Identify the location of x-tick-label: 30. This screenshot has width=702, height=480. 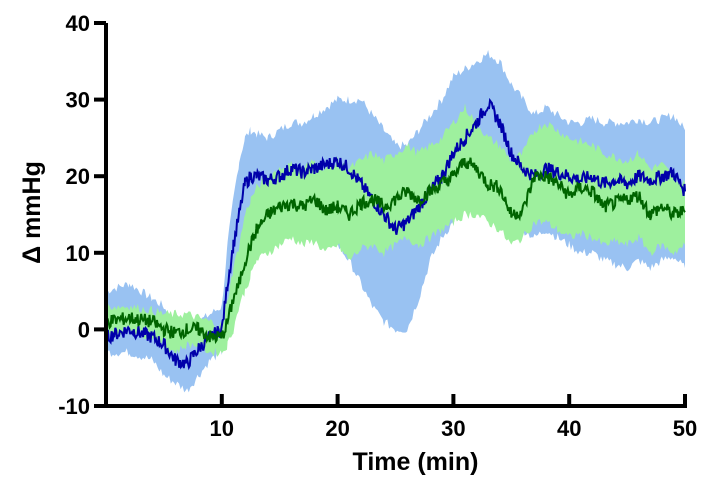
(453, 428).